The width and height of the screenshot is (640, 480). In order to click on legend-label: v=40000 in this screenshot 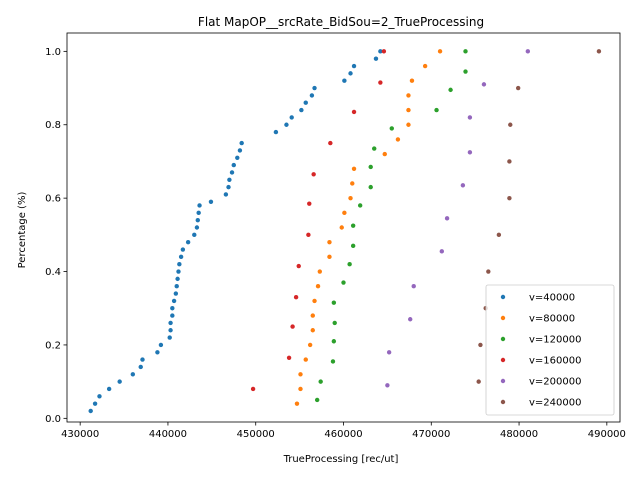, I will do `click(552, 298)`.